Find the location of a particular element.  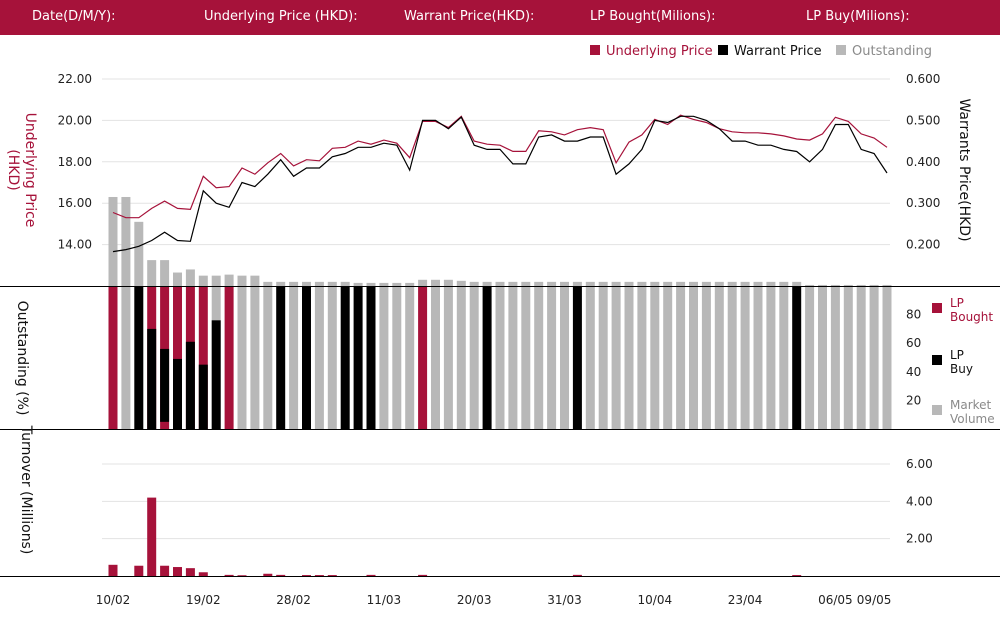

x-tick-label: 10/04 is located at coordinates (655, 600).